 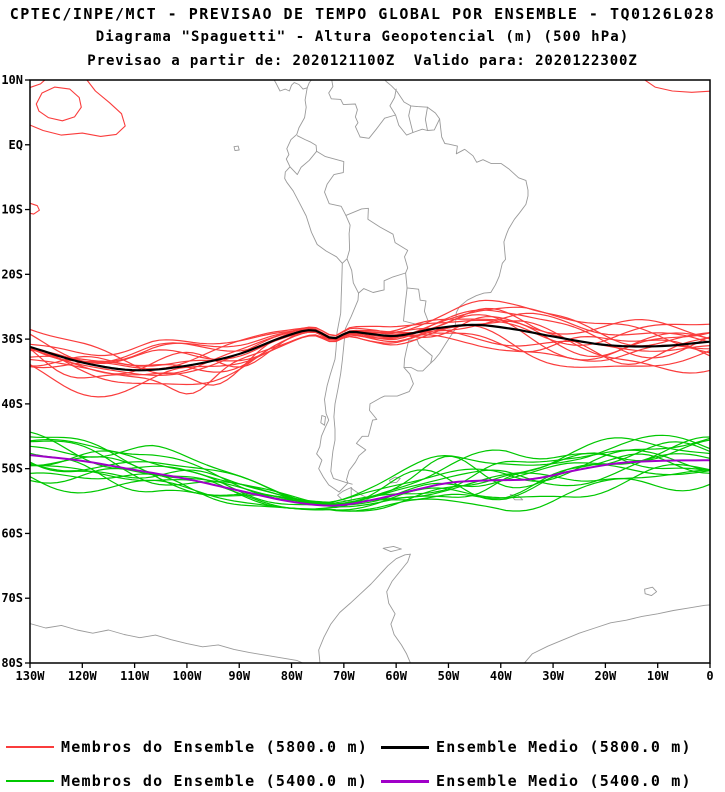 What do you see at coordinates (12, 598) in the screenshot?
I see `y-axis-label: 70S` at bounding box center [12, 598].